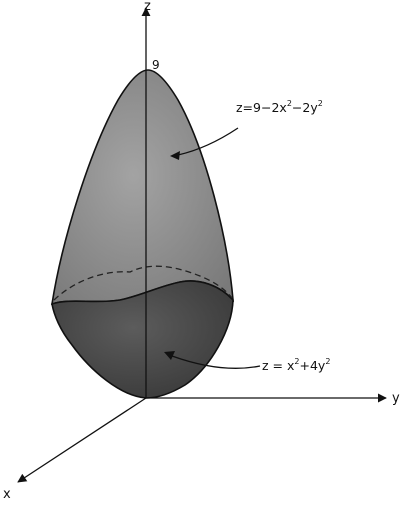 This screenshot has height=505, width=405. Describe the element at coordinates (156, 65) in the screenshot. I see `apex-value-label: 9` at that location.